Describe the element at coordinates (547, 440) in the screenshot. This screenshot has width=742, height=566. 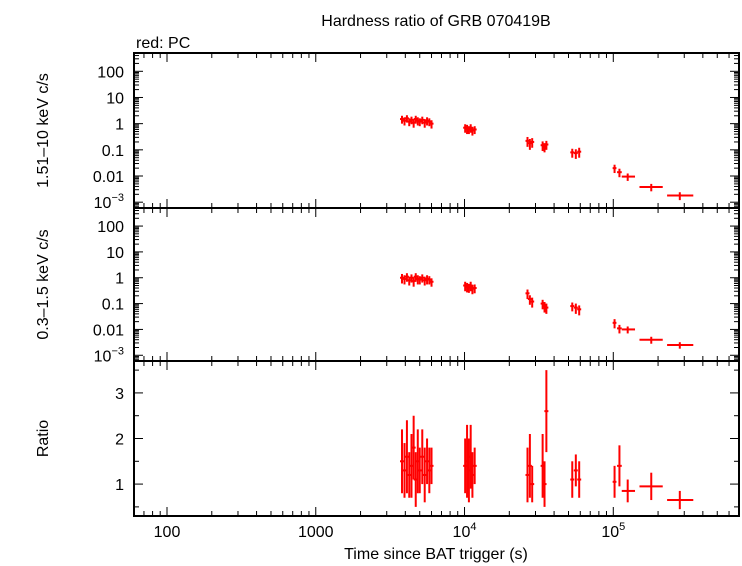
I see `series-ratio` at that location.